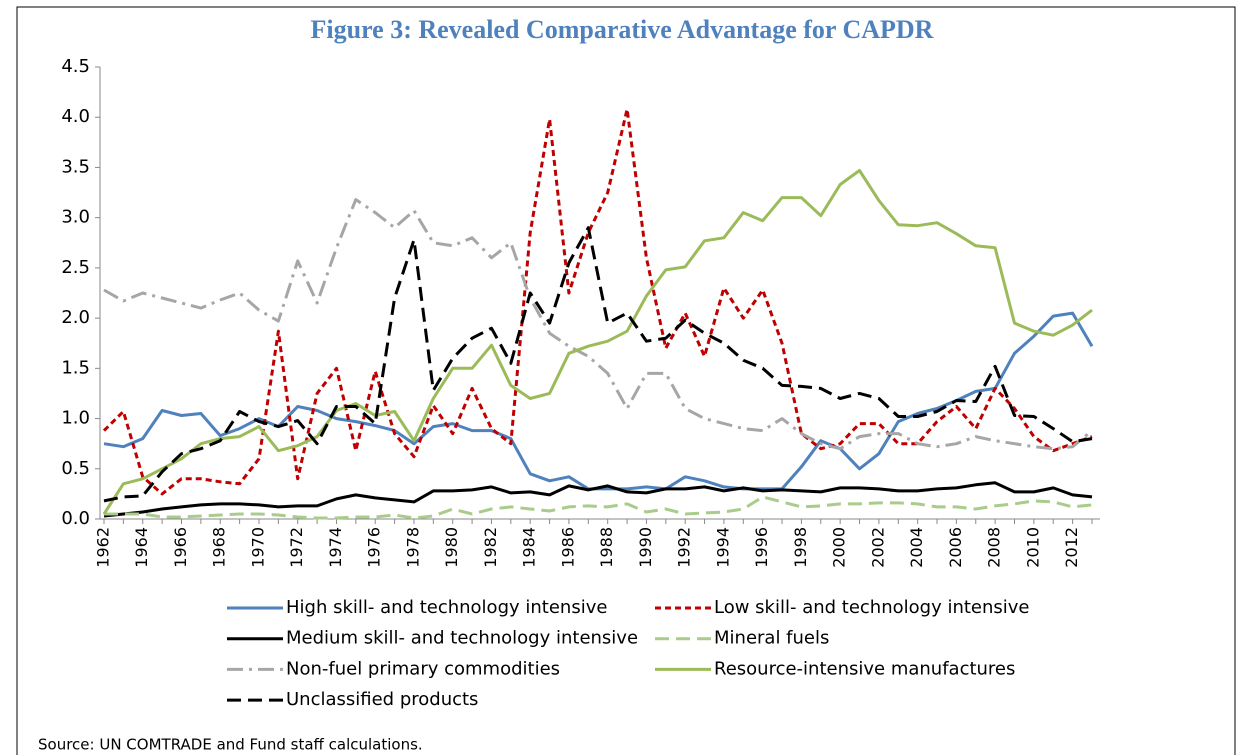  Describe the element at coordinates (872, 607) in the screenshot. I see `legend-label: Low skill- and technology intensive` at that location.